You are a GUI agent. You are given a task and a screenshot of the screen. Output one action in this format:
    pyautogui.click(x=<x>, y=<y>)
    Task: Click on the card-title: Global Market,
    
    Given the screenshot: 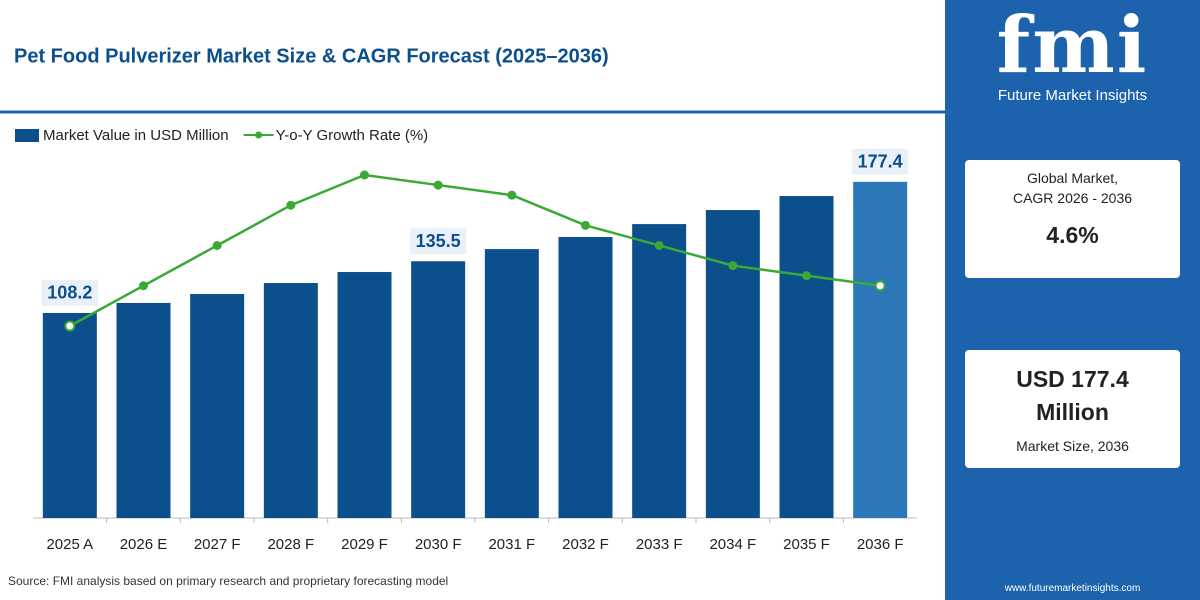 What is the action you would take?
    pyautogui.click(x=1072, y=178)
    